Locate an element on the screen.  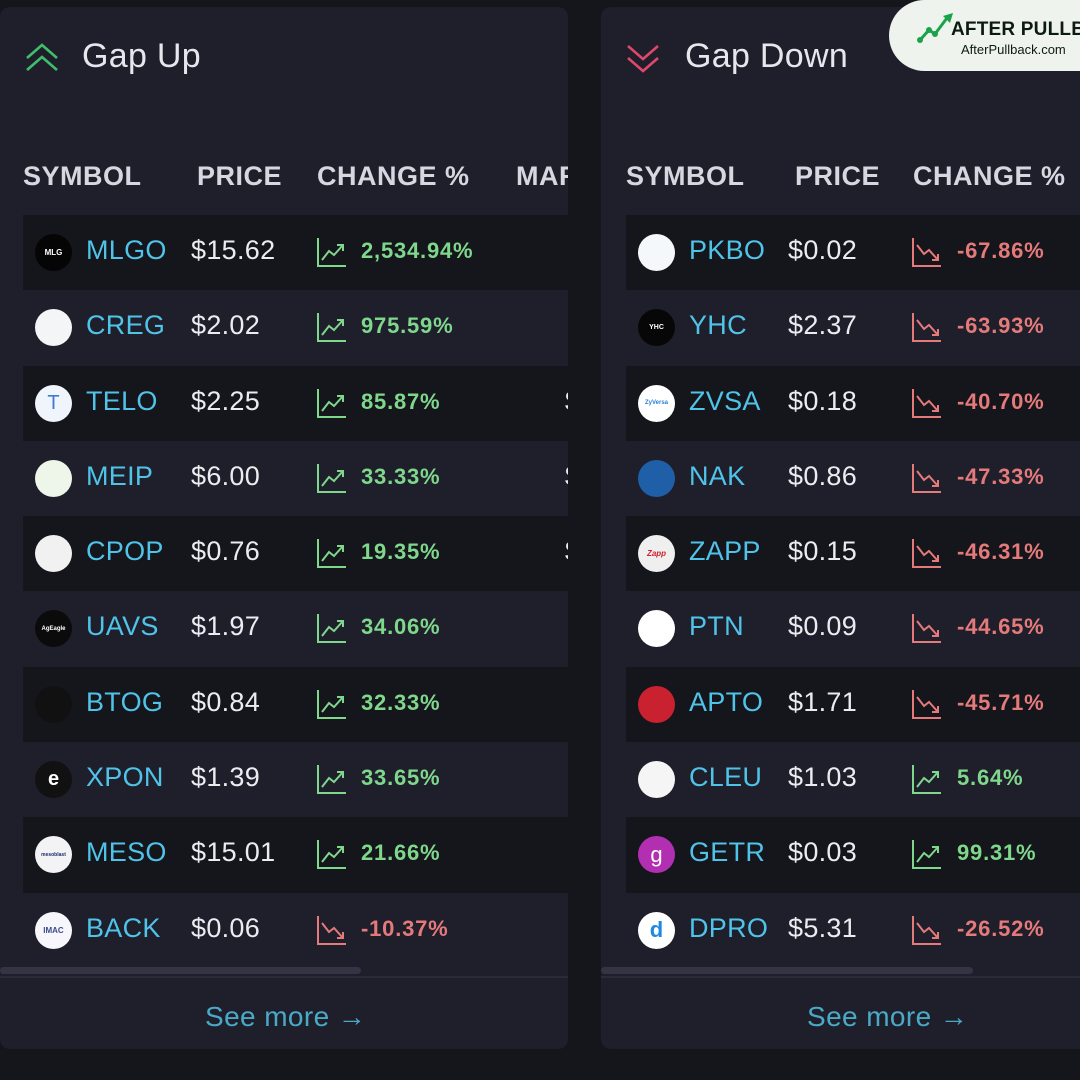
change-value: -46.31% is located at coordinates (1001, 552).